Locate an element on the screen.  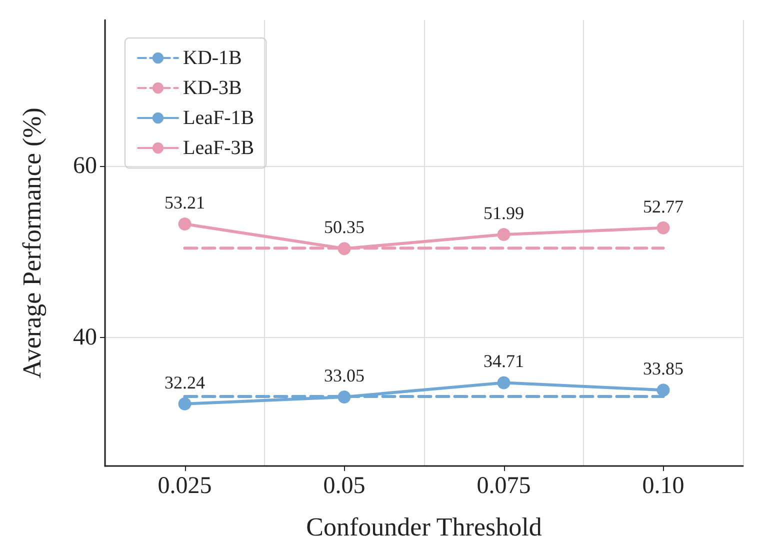
legend-label: LeaF-1B is located at coordinates (218, 118).